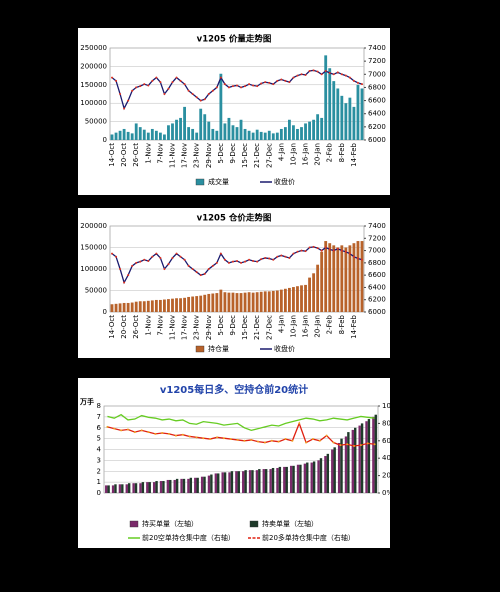 This screenshot has width=500, height=592. Describe the element at coordinates (390, 458) in the screenshot. I see `y2-tick-label: 40%` at that location.